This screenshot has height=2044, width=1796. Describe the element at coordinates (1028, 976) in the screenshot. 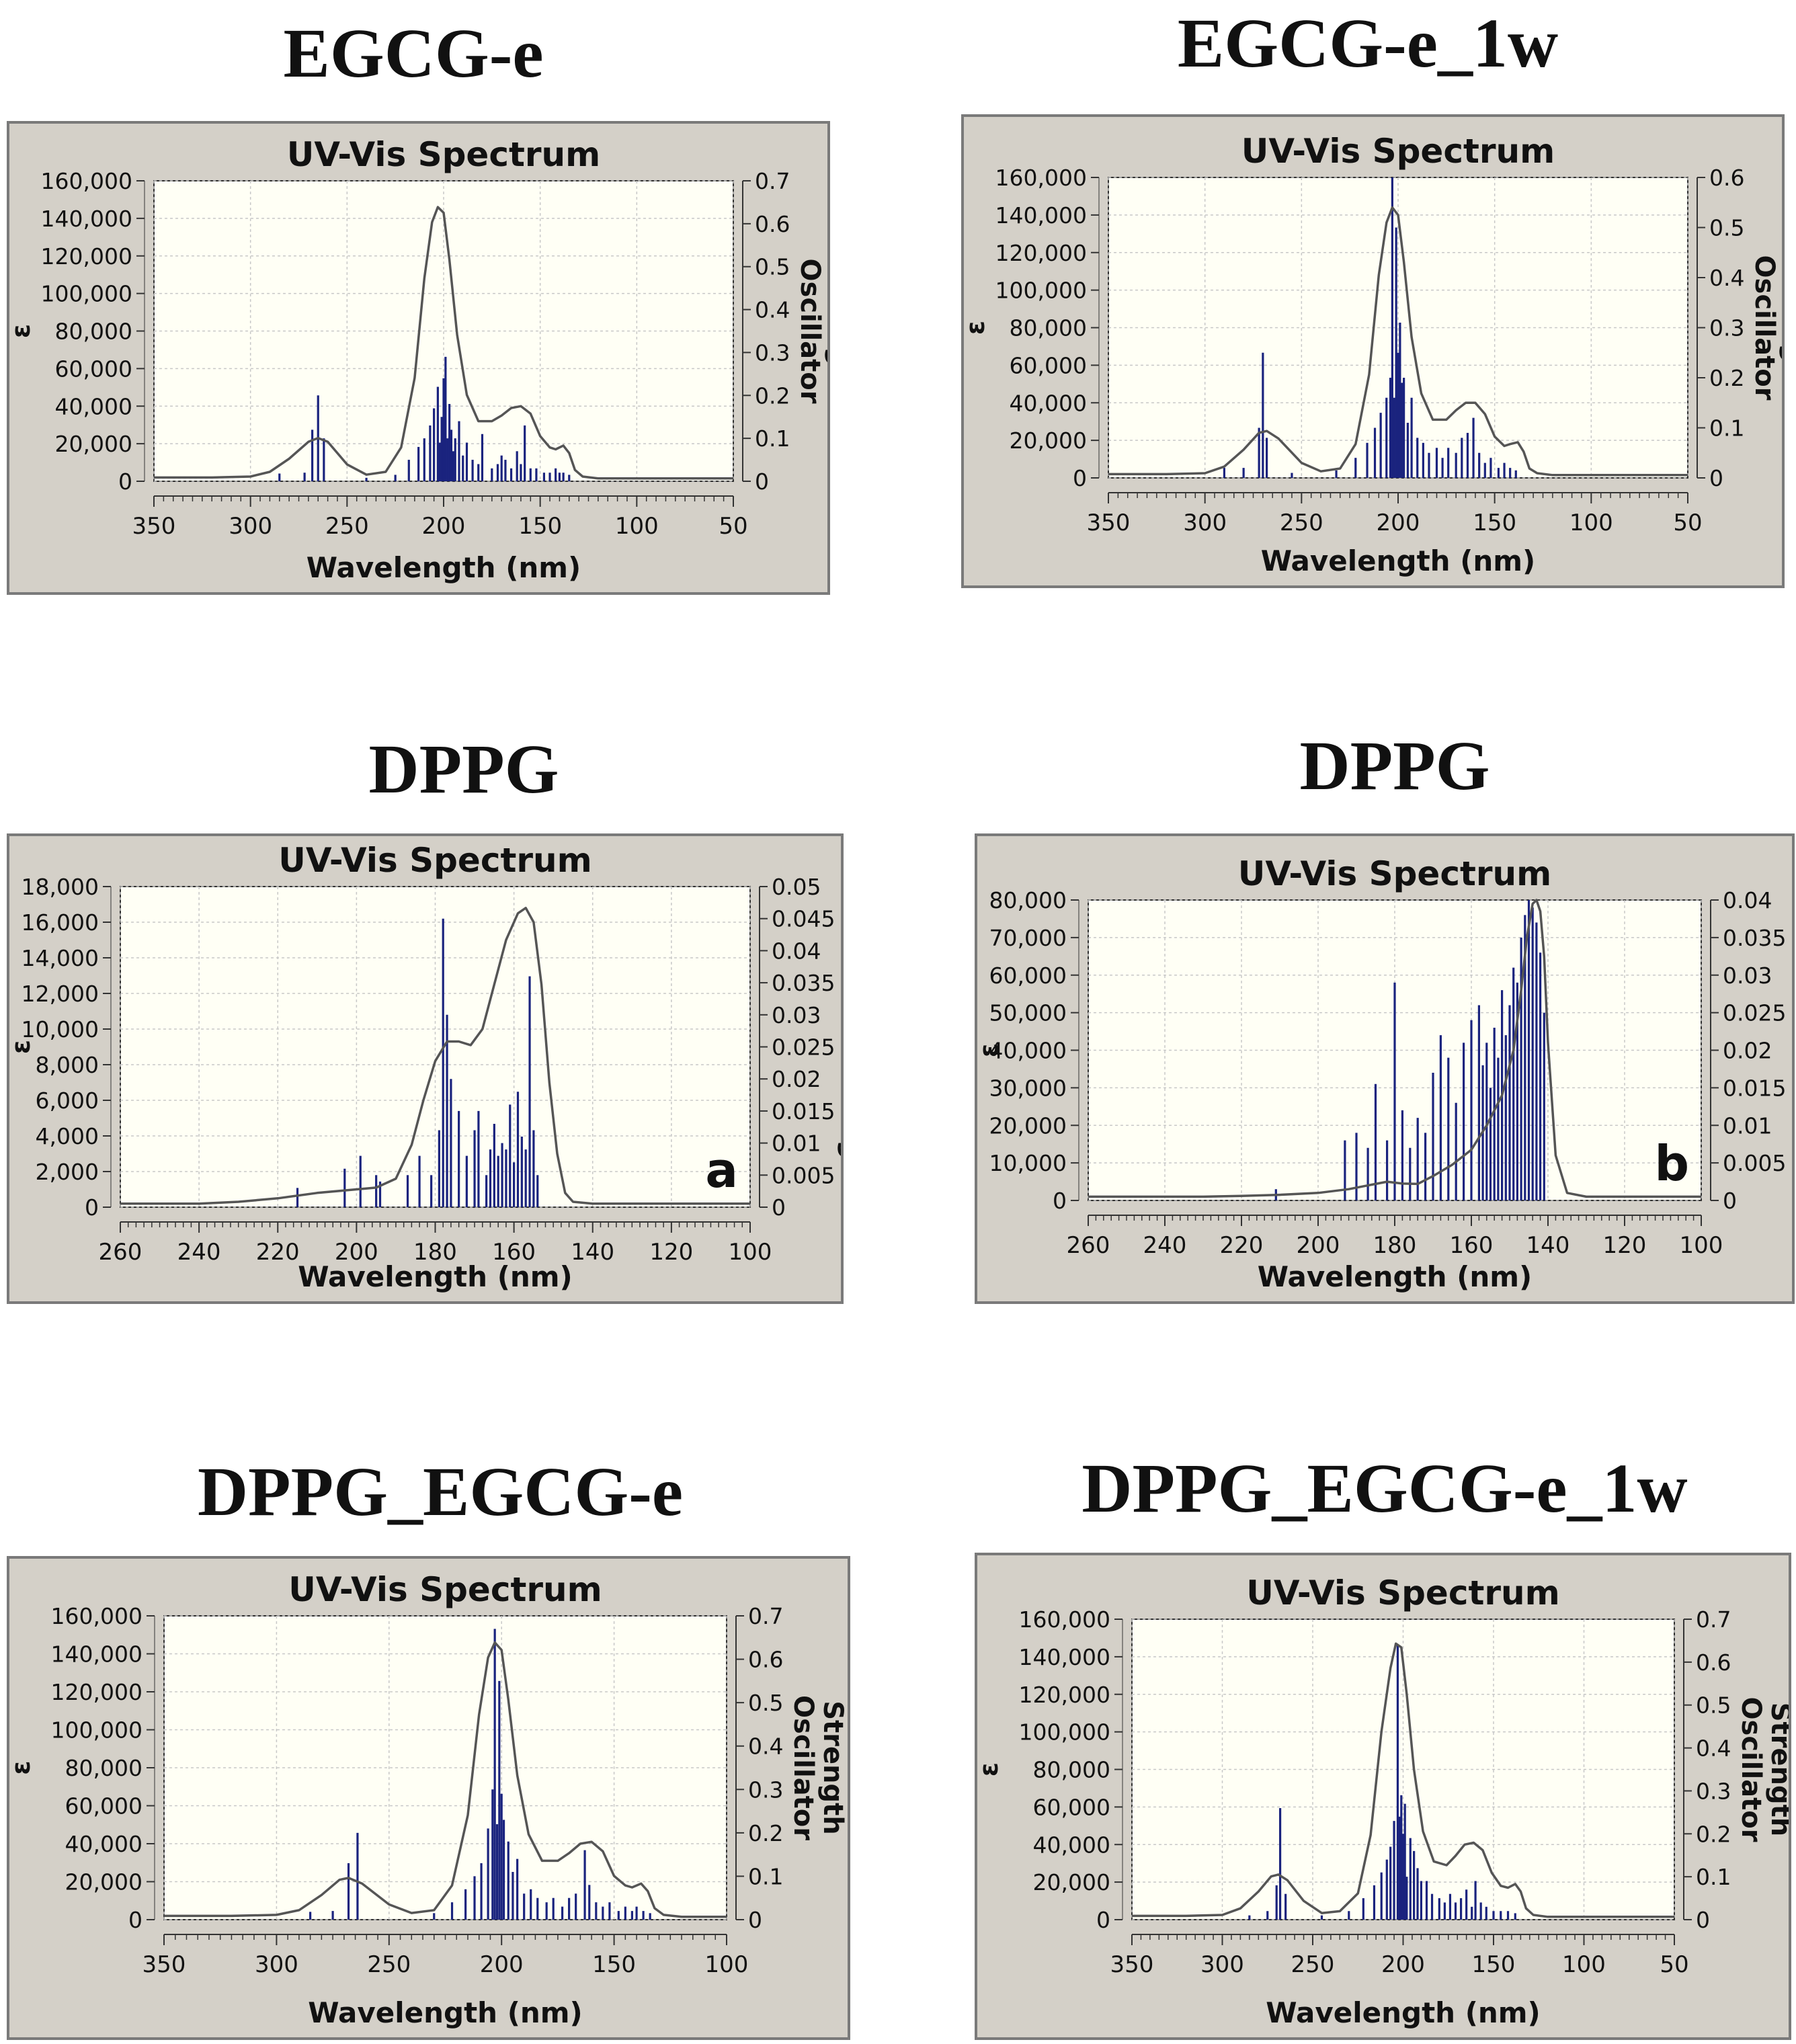

I see `y-tick-label: 60,000` at that location.